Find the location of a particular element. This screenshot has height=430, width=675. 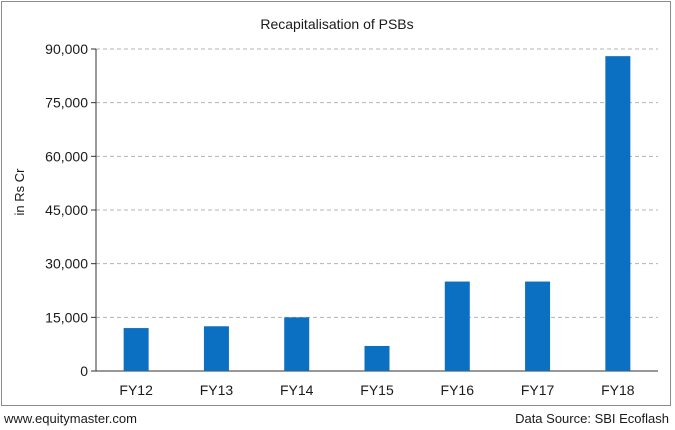

bar-fy17 is located at coordinates (538, 326).